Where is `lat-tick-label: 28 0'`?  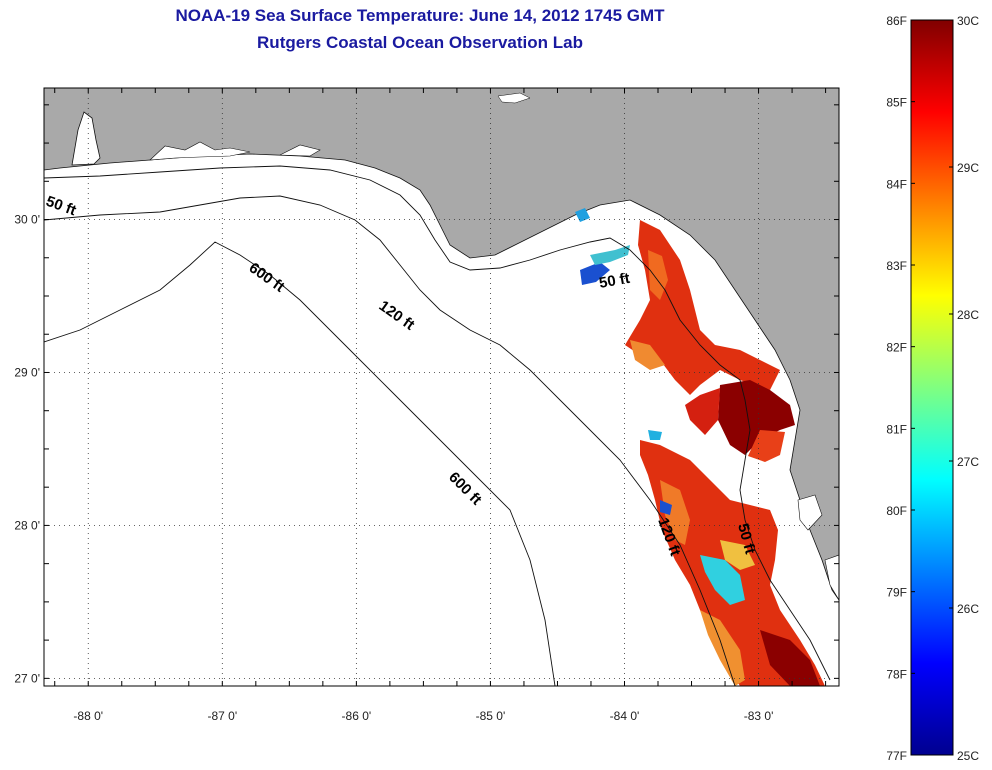 lat-tick-label: 28 0' is located at coordinates (27, 525).